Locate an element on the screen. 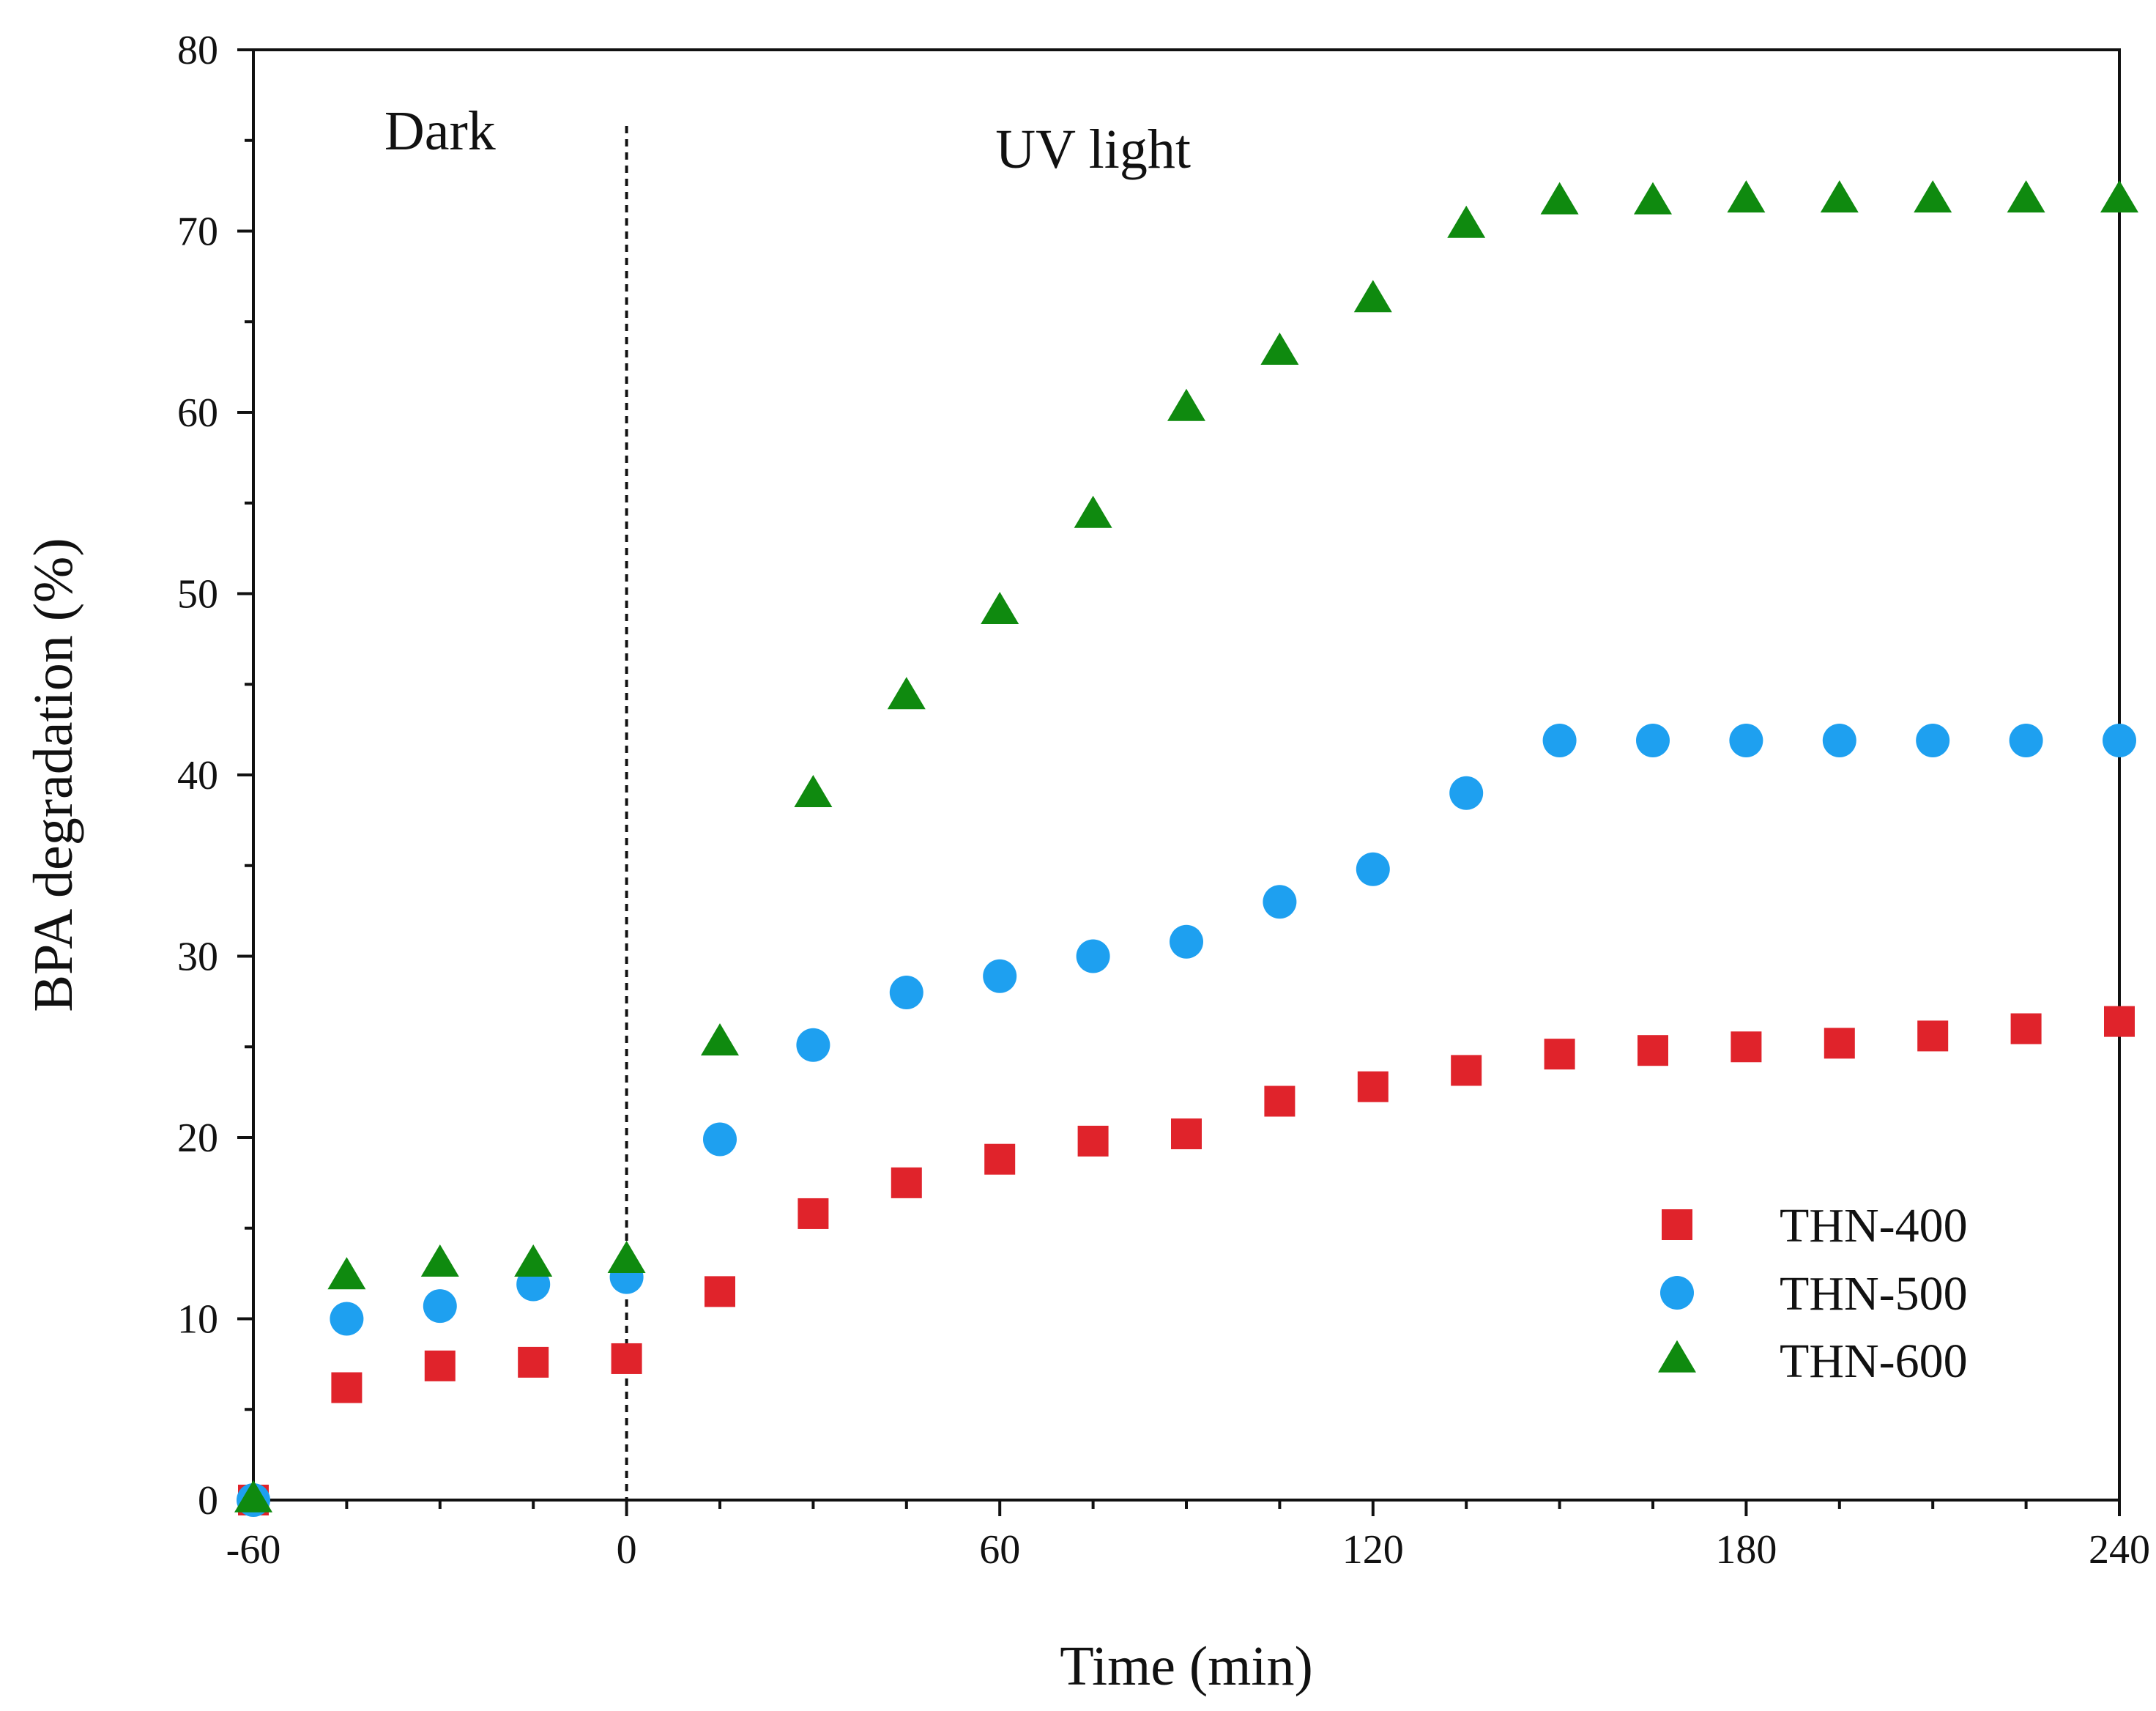 The width and height of the screenshot is (2156, 1711). y-tick-label: 10 is located at coordinates (198, 1320).